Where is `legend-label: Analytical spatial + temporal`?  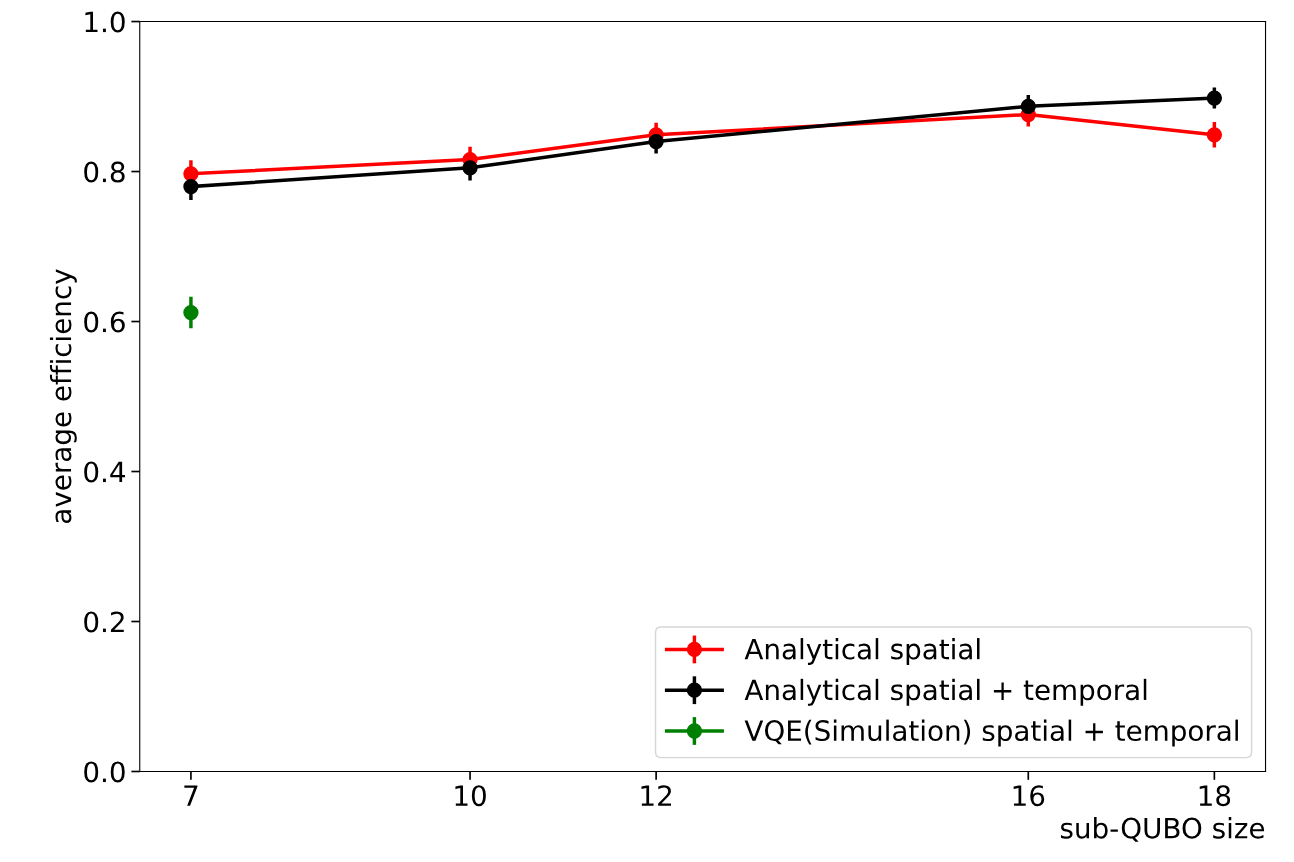
legend-label: Analytical spatial + temporal is located at coordinates (945, 692).